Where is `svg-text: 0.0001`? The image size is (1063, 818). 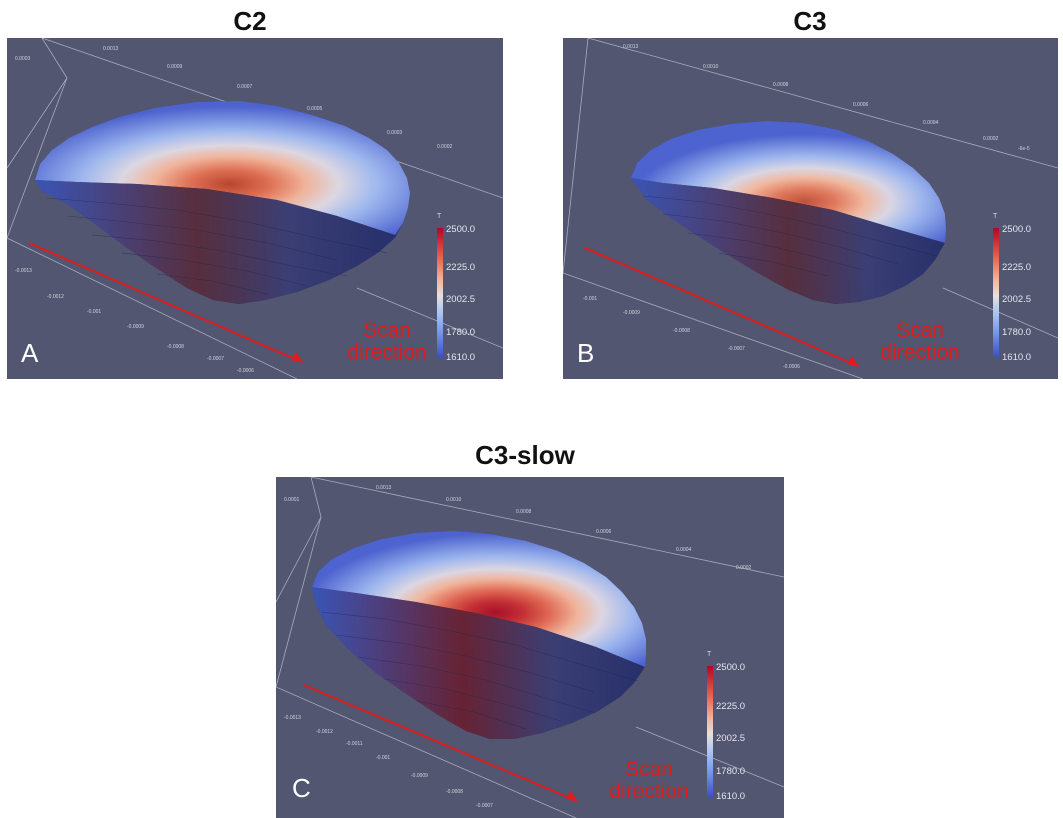 svg-text: 0.0001 is located at coordinates (292, 500).